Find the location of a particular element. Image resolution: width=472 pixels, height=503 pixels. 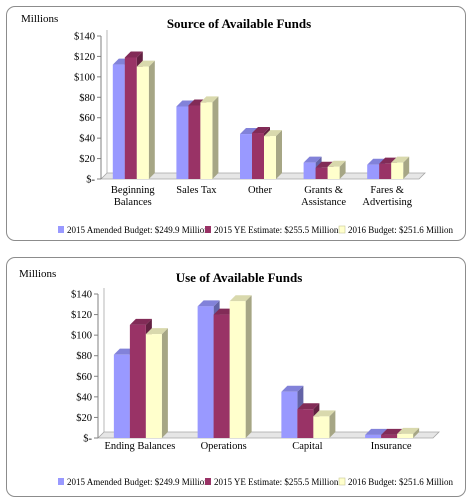

x-tick-label: Grants & is located at coordinates (323, 190).